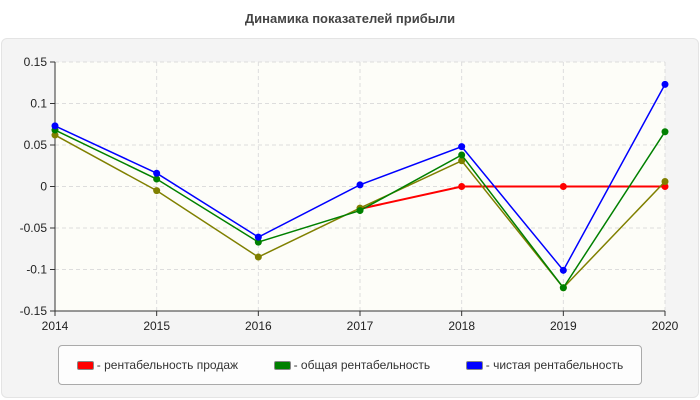 The width and height of the screenshot is (700, 400). I want to click on x-tick-label: 2018, so click(461, 326).